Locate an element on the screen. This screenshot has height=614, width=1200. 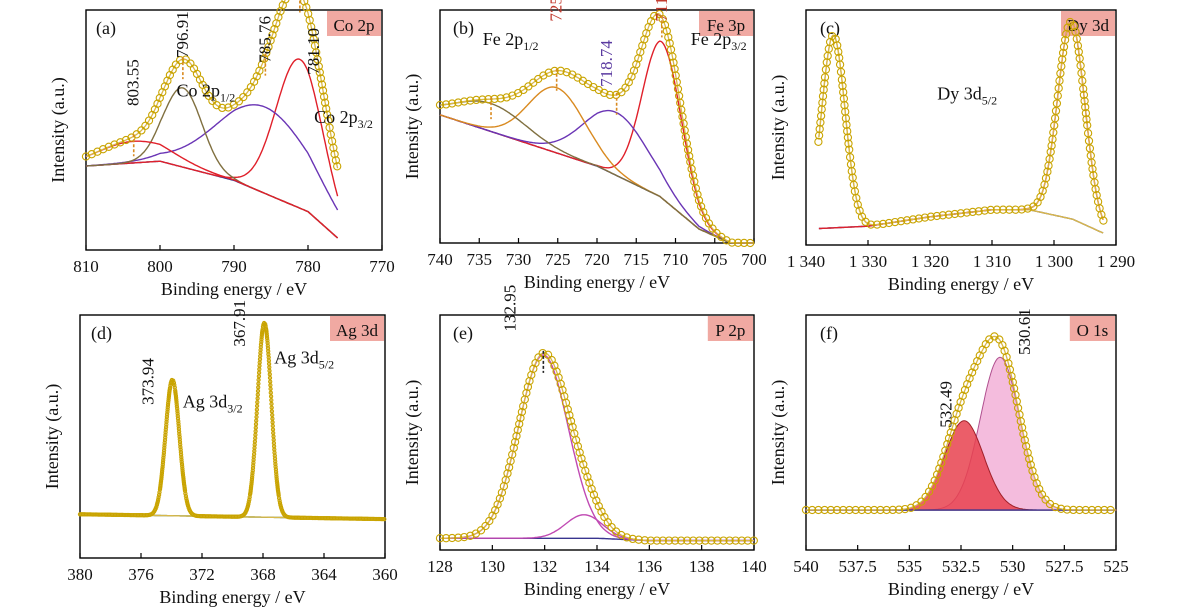
x-axis-label-d: Binding energy / eV is located at coordinates (232, 597).